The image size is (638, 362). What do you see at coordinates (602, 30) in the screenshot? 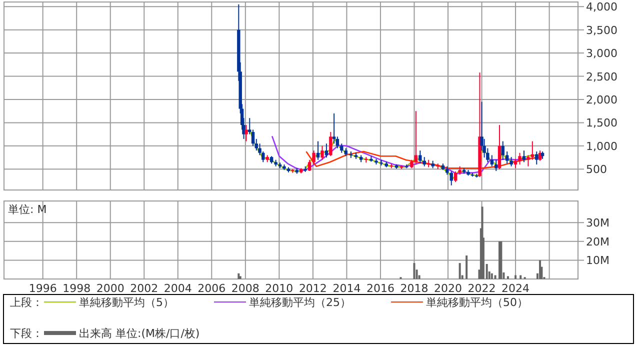
I see `y-tick-label: 3,500` at bounding box center [602, 30].